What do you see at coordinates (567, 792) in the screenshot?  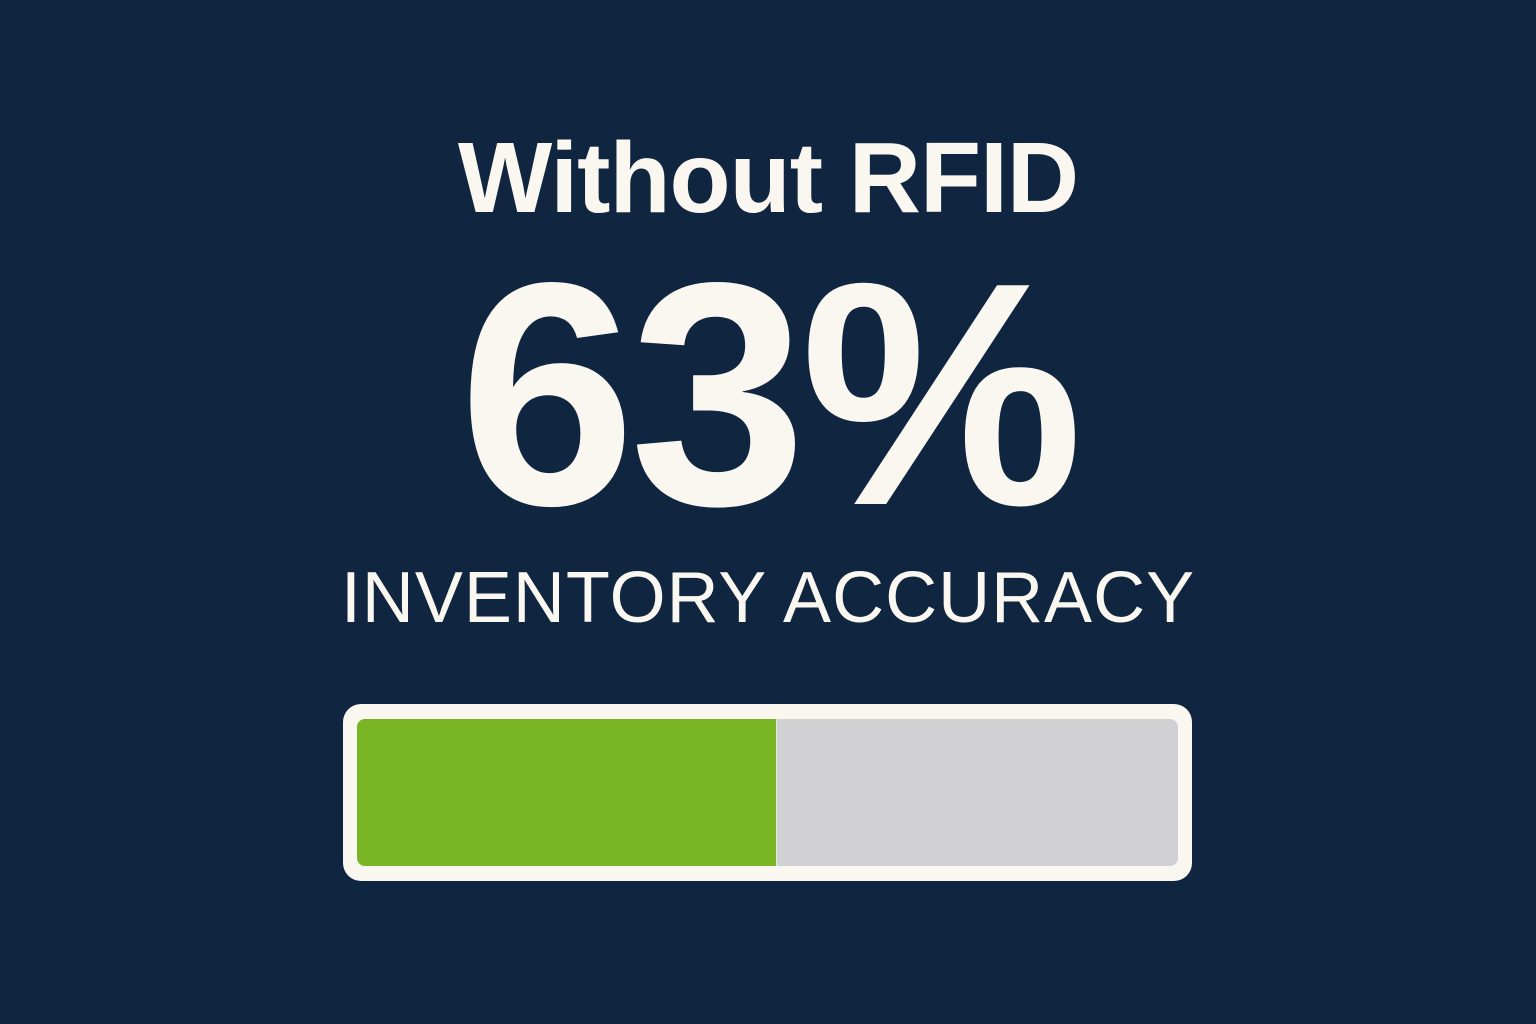 I see `progress-fill` at bounding box center [567, 792].